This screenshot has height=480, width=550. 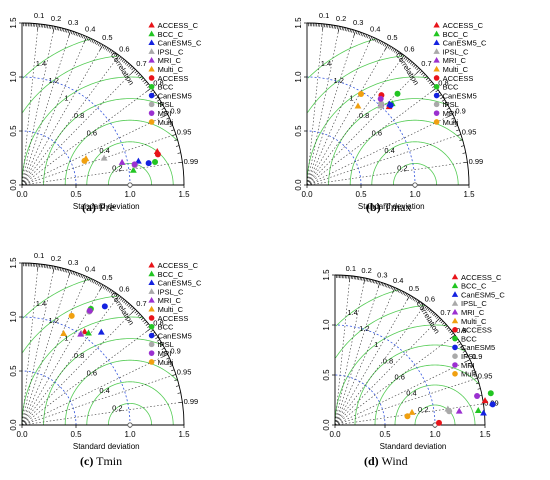 I want to click on correlation-tick-label: 0.7, so click(x=445, y=312).